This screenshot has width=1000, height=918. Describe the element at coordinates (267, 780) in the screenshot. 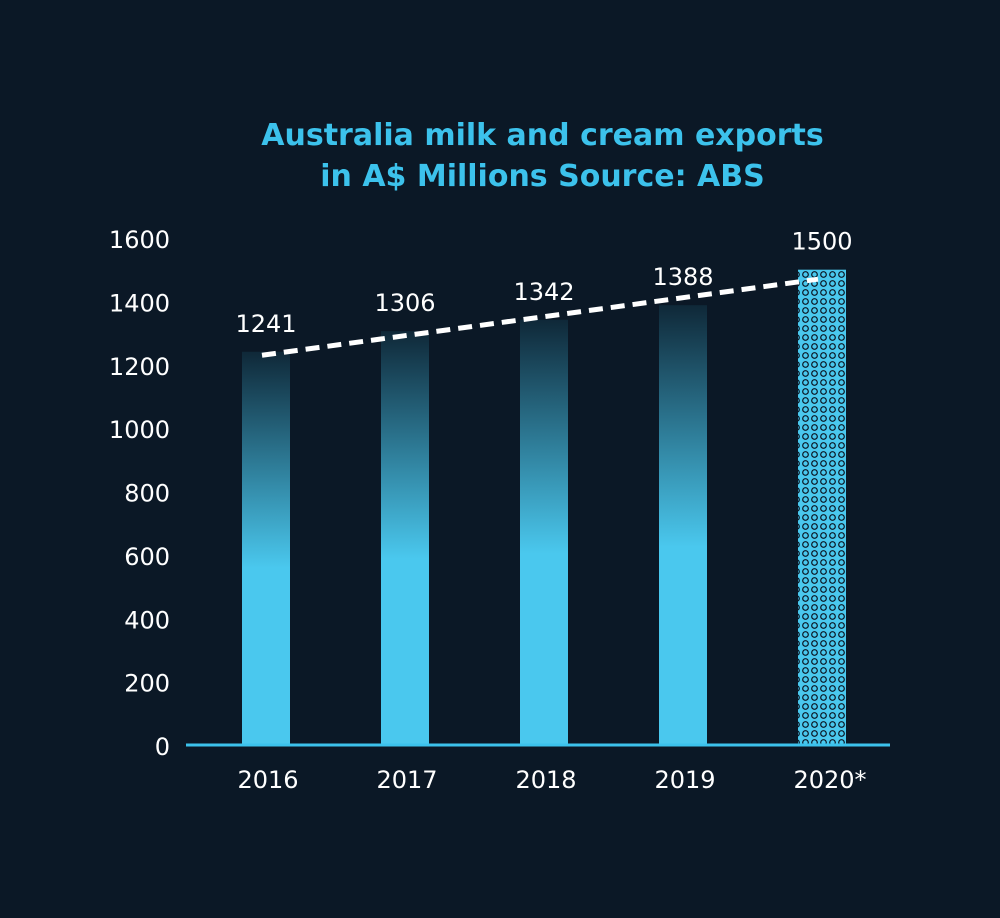

I see `x-tick-label: 2016` at that location.